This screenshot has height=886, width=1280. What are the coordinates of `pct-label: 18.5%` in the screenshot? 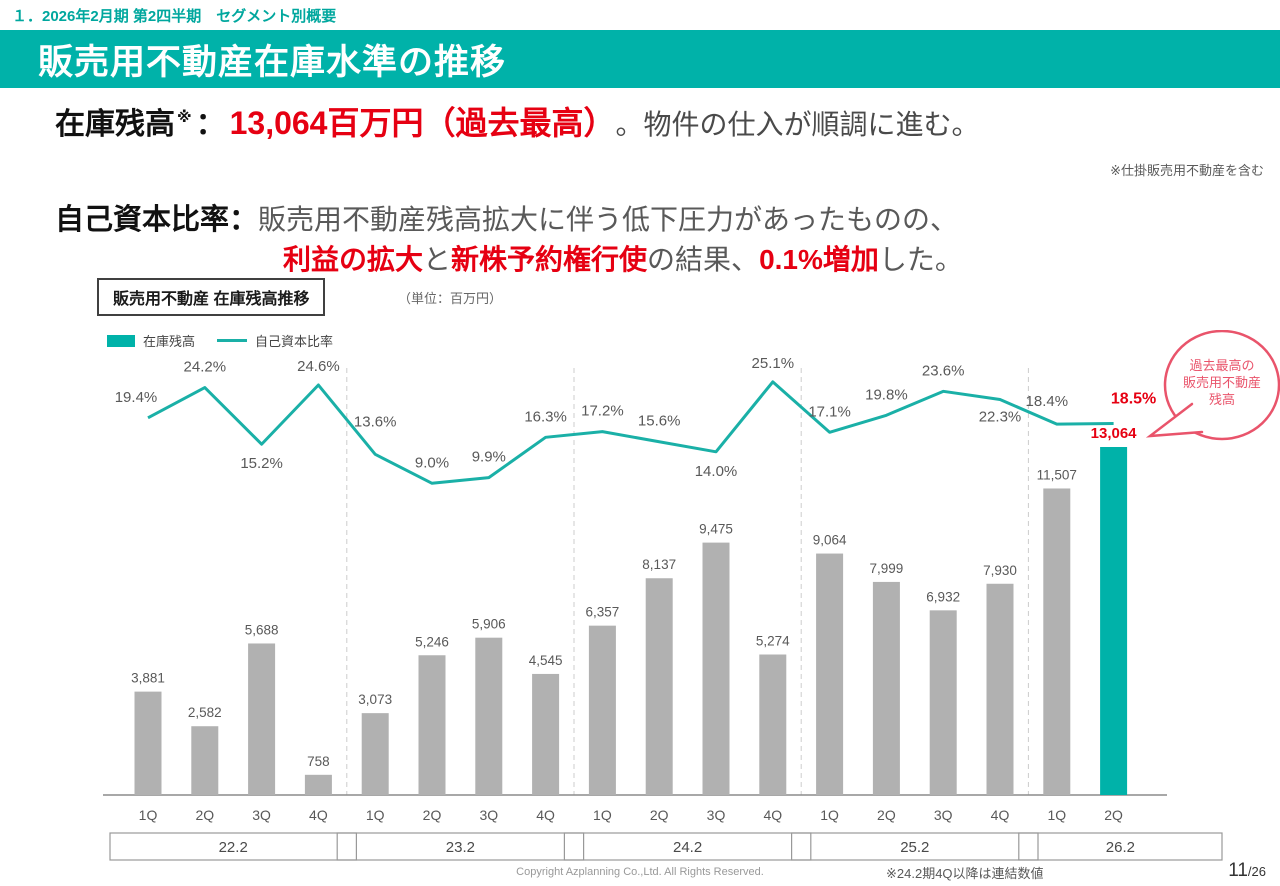 It's located at (1133, 398).